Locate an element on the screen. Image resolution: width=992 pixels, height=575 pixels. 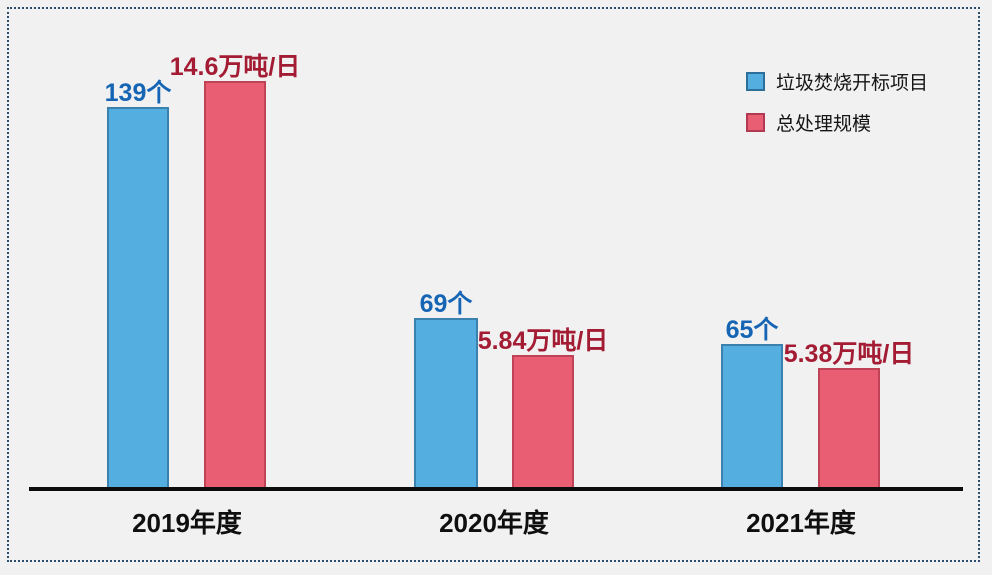
legend-label: 垃圾焚烧开标项目 is located at coordinates (852, 83).